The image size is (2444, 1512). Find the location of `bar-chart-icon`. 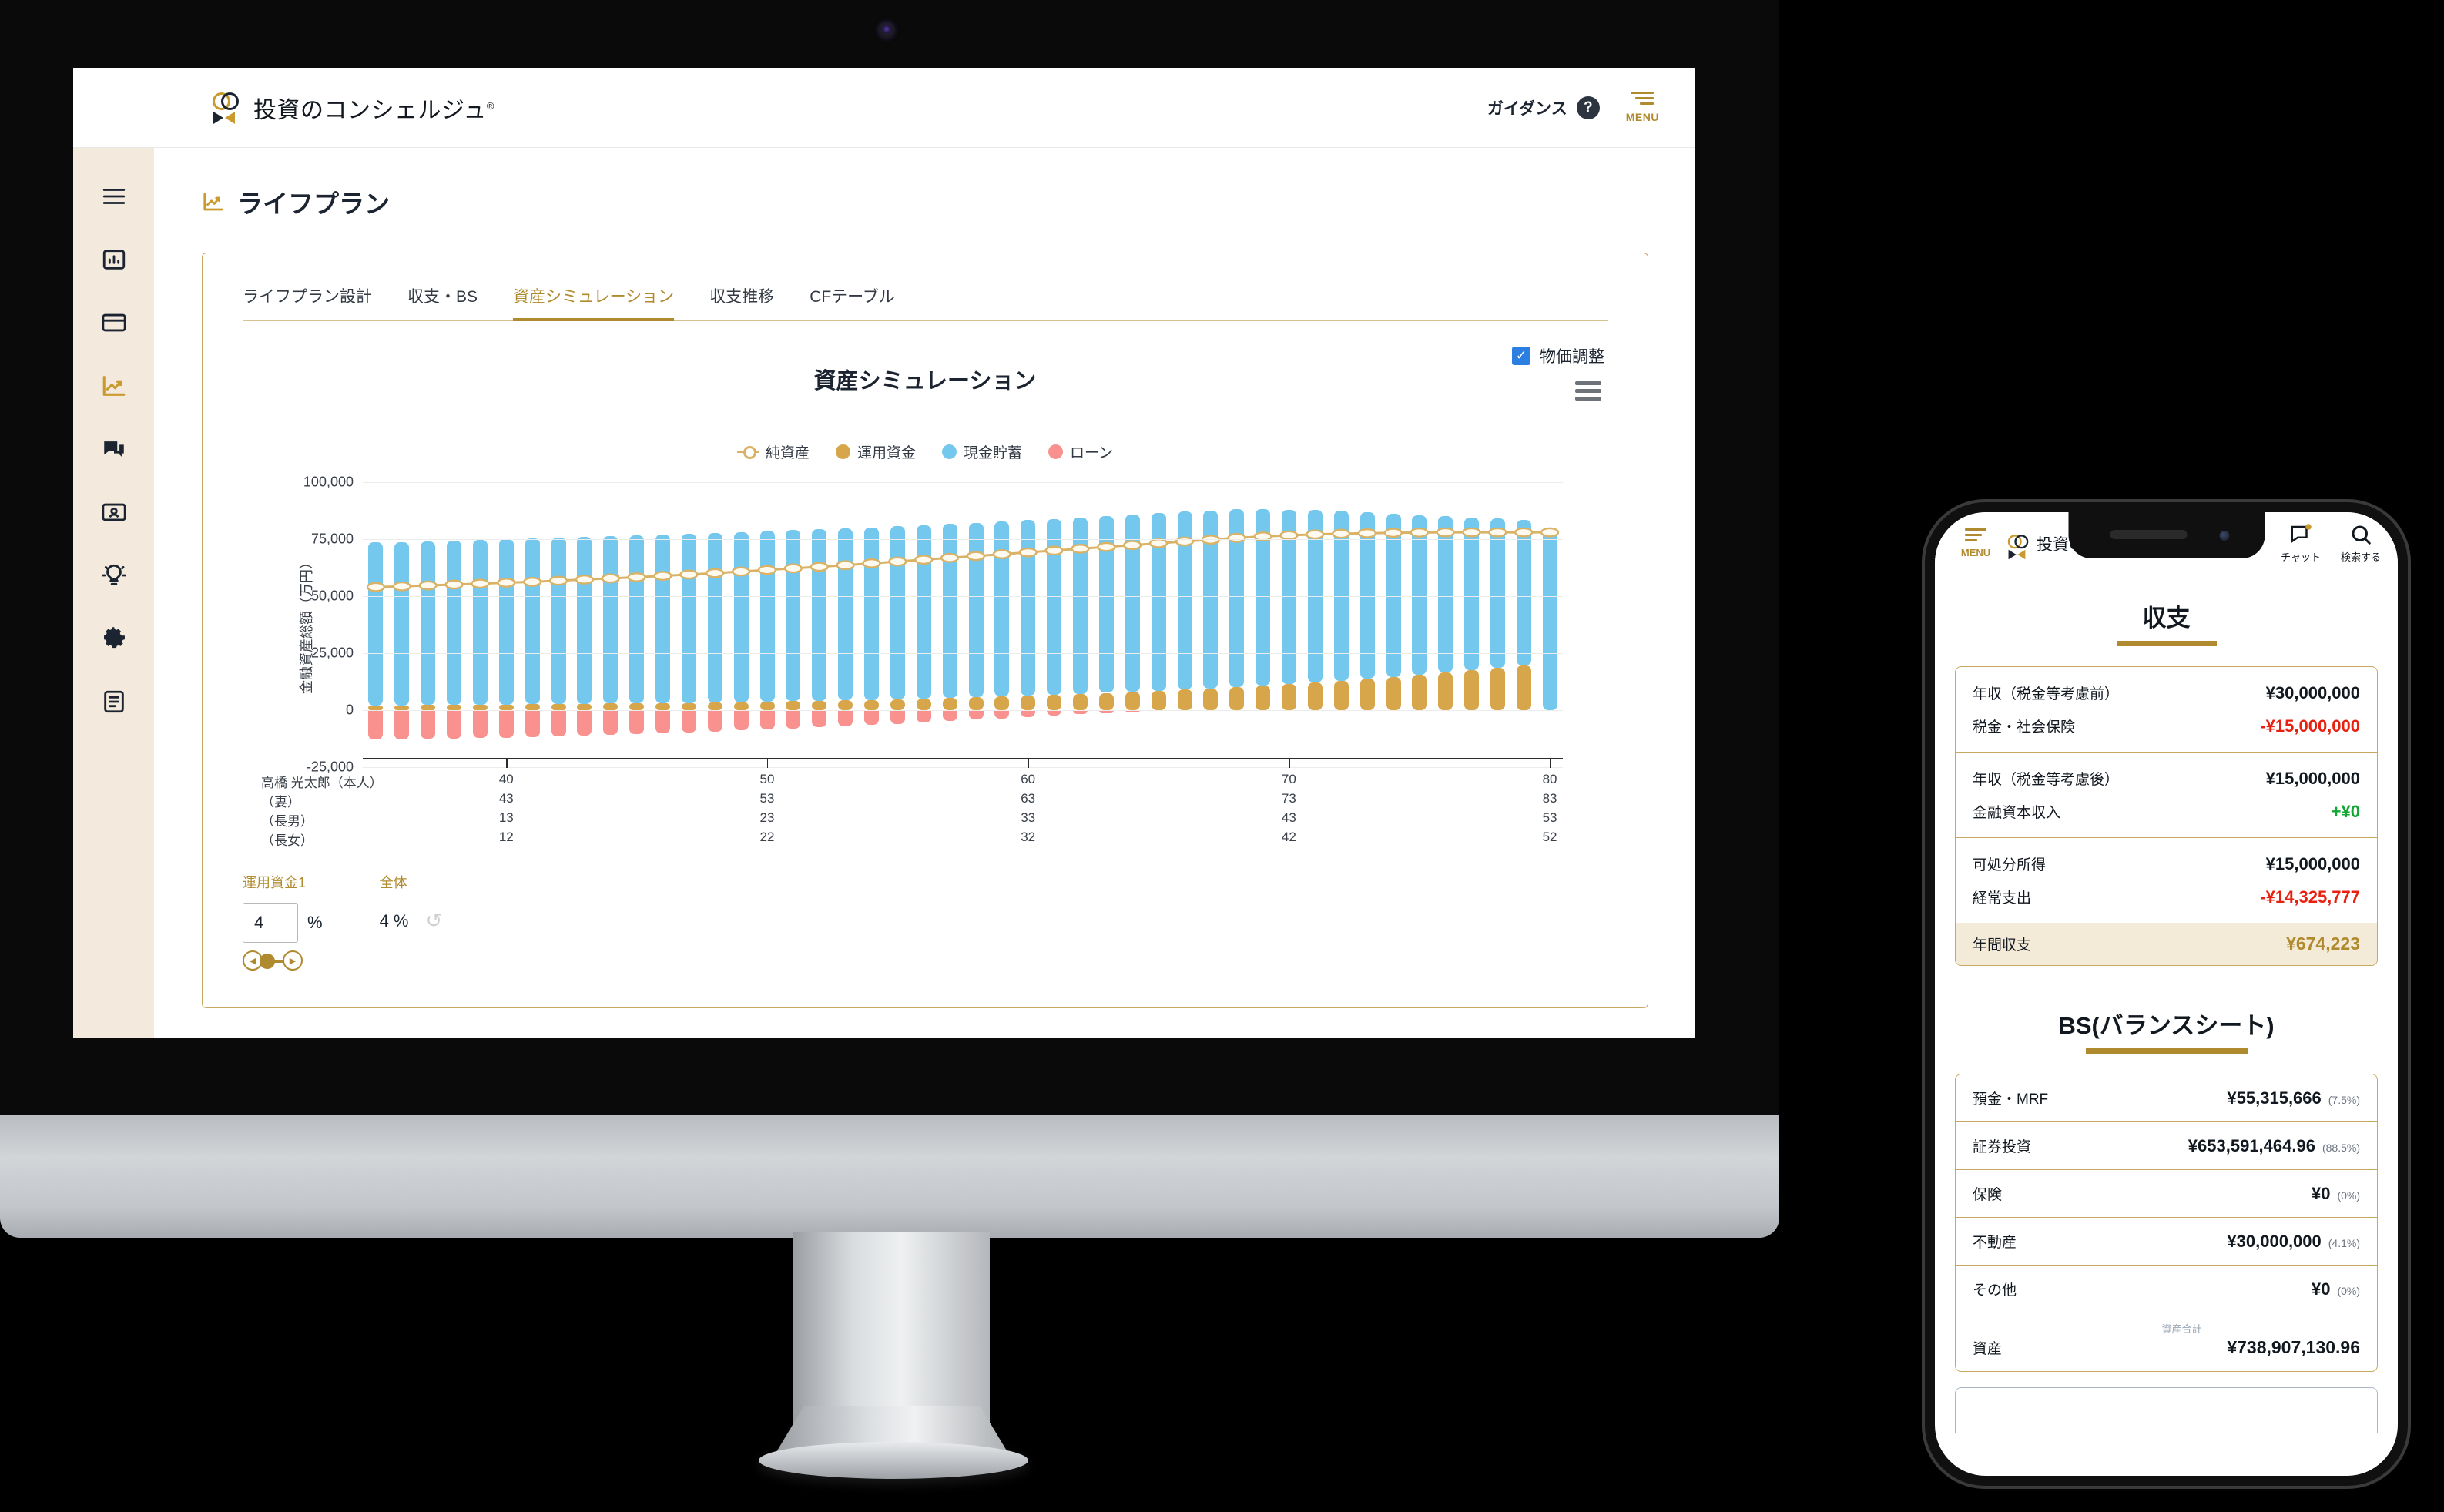

bar-chart-icon is located at coordinates (113, 260).